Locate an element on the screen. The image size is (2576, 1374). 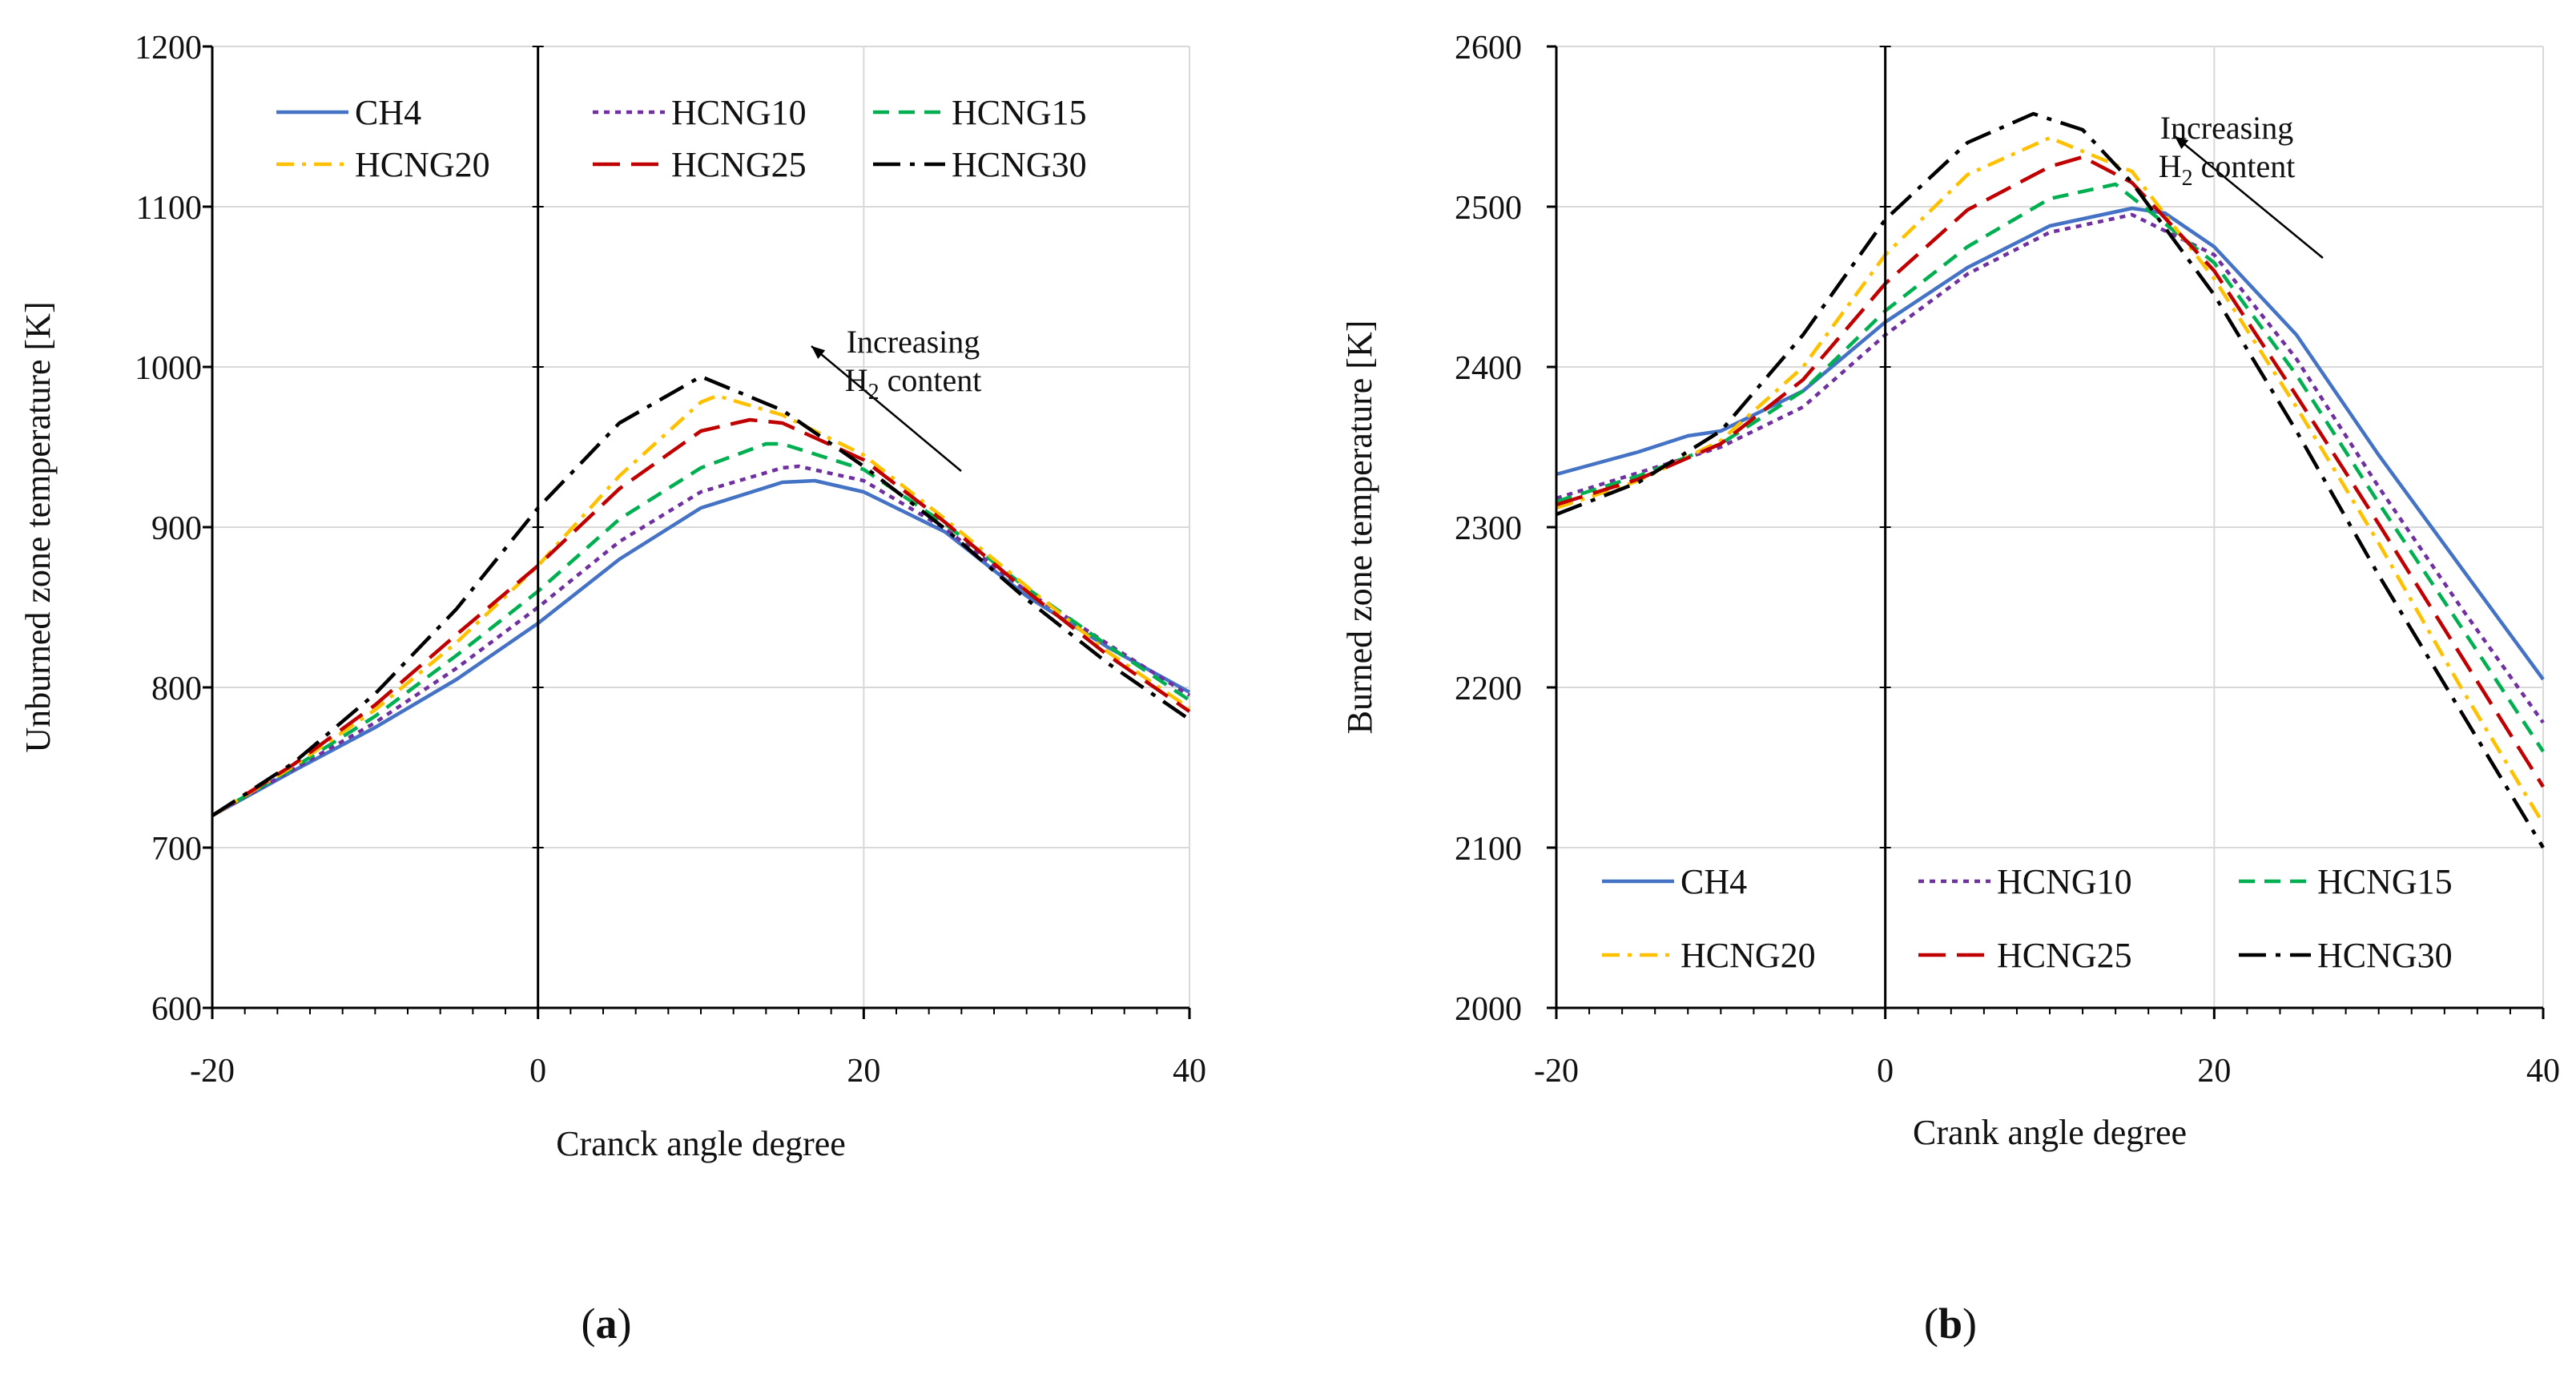
y-tick-label: 2200 is located at coordinates (1488, 689).